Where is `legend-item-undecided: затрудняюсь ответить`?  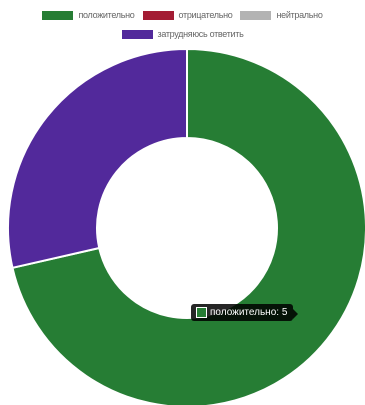
legend-item-undecided: затрудняюсь ответить is located at coordinates (182, 34).